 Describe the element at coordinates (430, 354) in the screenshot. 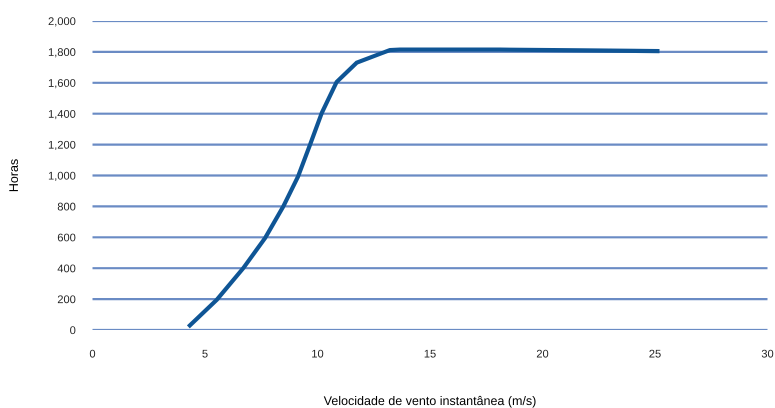

I see `x-tick-label: 15` at that location.